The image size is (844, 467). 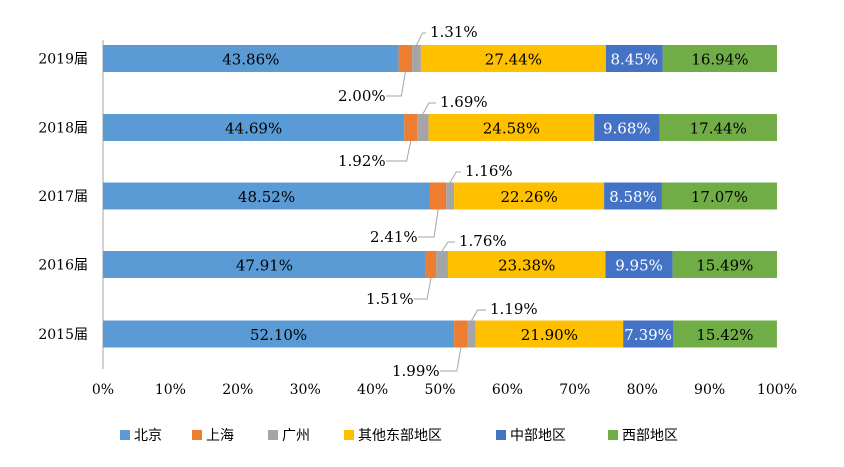 I want to click on legend-label: 其他东部地区, so click(x=400, y=436).